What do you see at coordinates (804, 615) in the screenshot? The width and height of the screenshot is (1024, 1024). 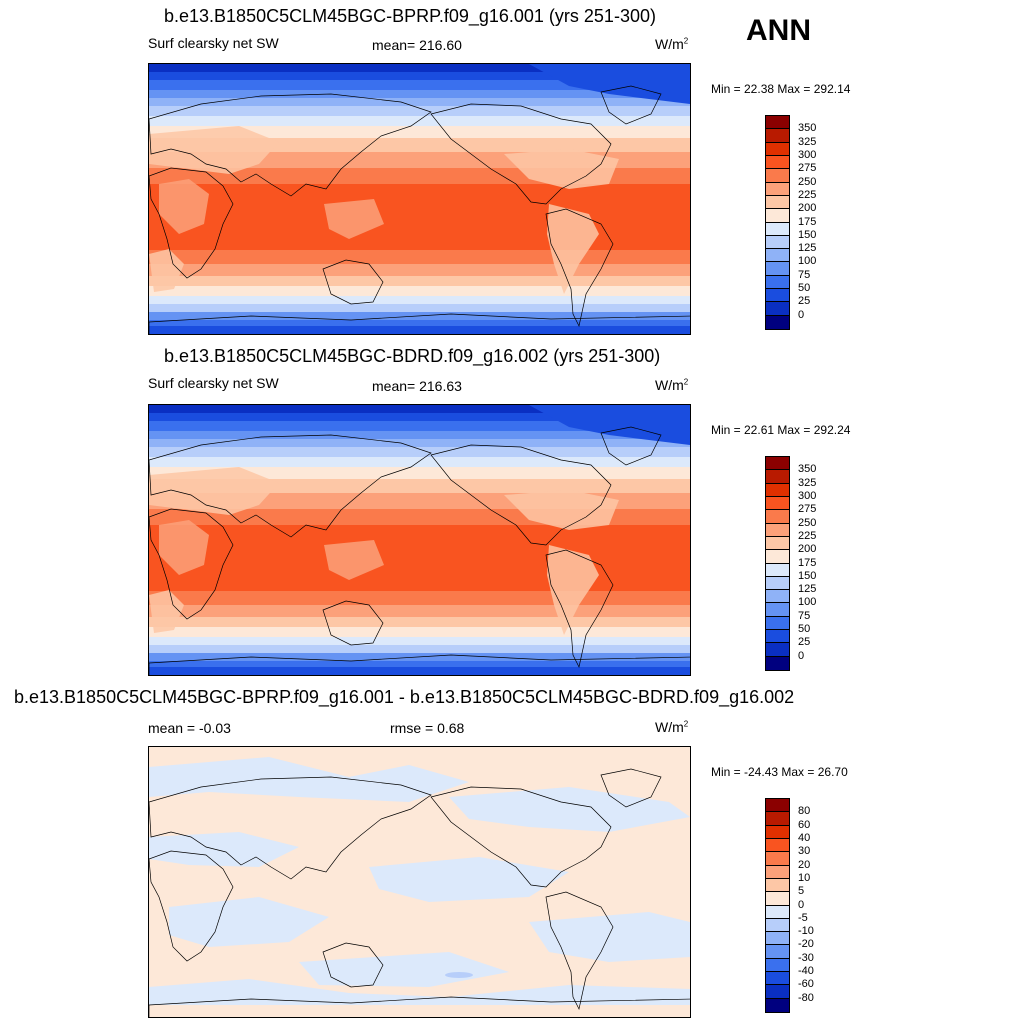 I see `panel2-colorbar-tick-label: 75` at bounding box center [804, 615].